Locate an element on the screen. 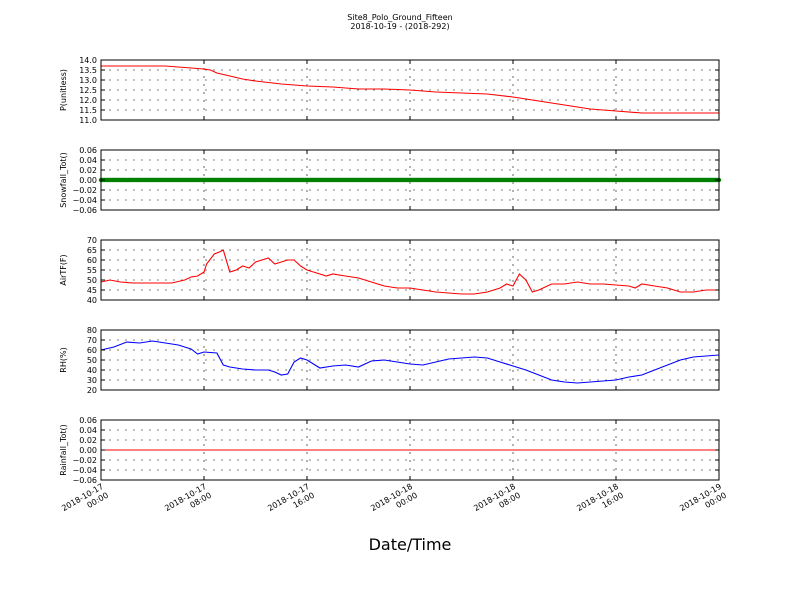  y-axis-label: RH(%) is located at coordinates (63, 359).